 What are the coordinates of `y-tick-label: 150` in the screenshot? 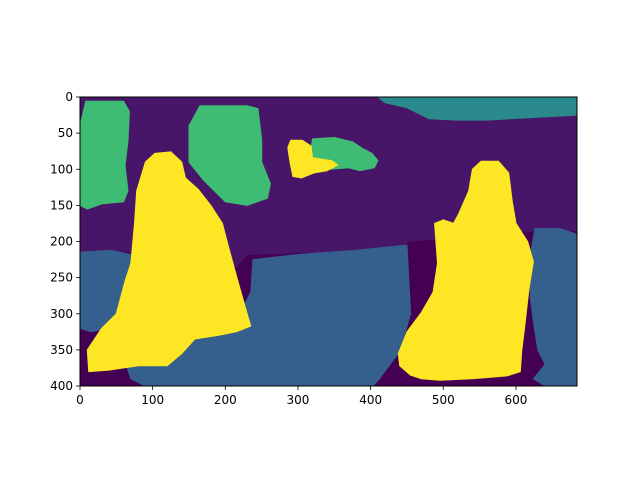 It's located at (61, 205).